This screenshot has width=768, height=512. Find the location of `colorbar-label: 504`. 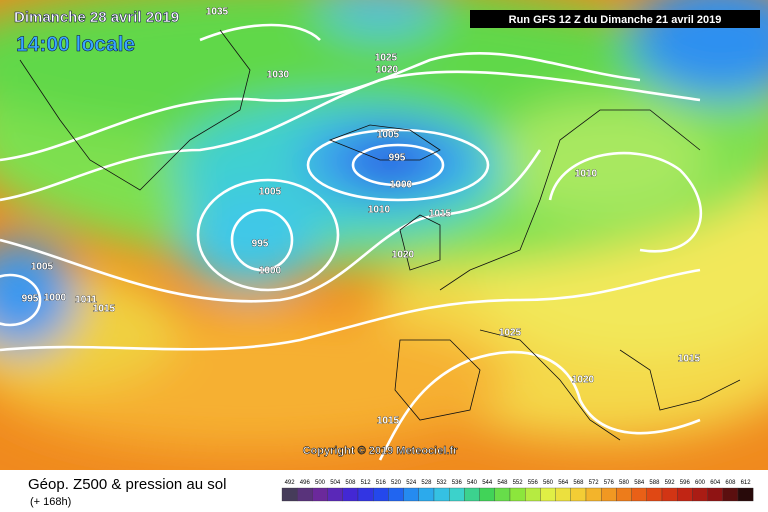

colorbar-label: 504 is located at coordinates (335, 483).